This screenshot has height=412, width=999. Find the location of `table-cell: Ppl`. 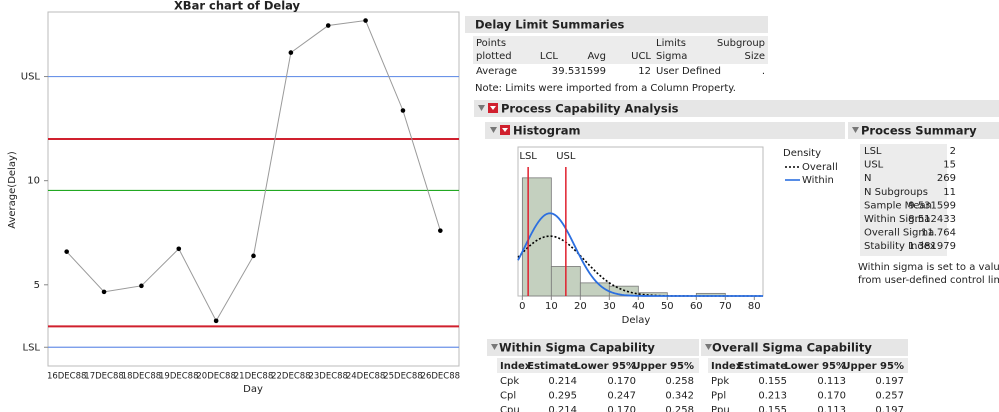

table-cell: Ppl is located at coordinates (718, 396).